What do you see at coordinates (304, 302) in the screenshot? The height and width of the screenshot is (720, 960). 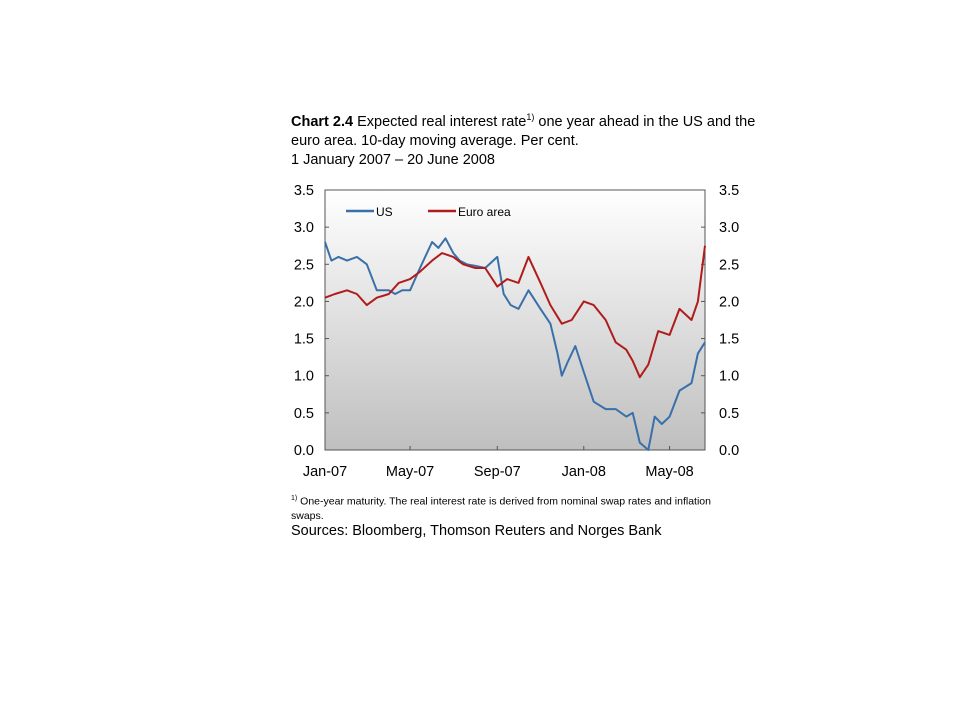 I see `y-tick-label-left: 2.0` at bounding box center [304, 302].